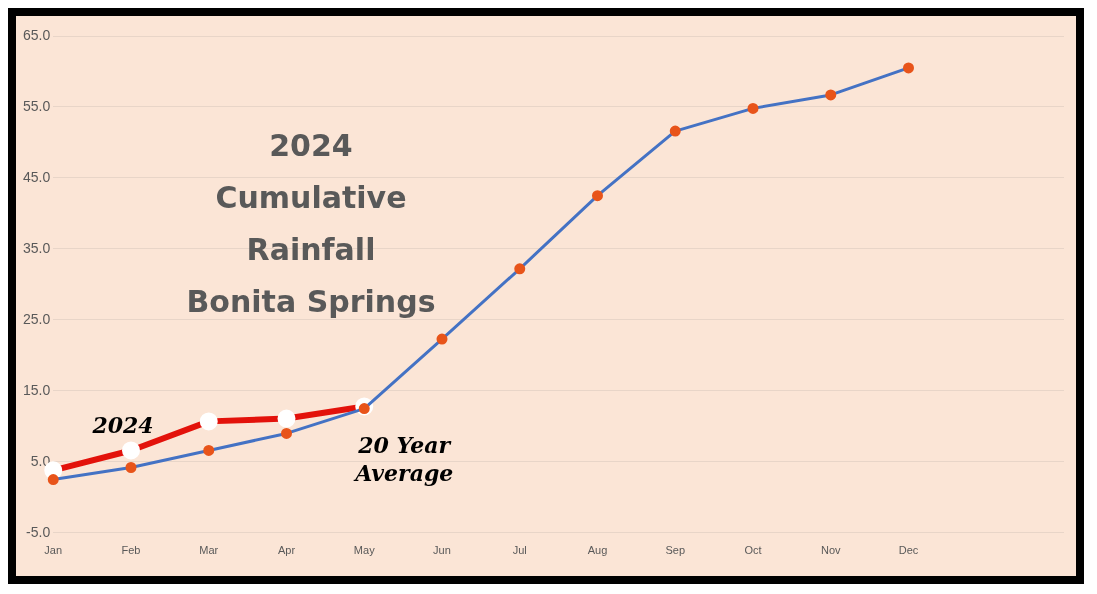 This screenshot has width=1097, height=594. Describe the element at coordinates (37, 34) in the screenshot. I see `y-tick-label: 65.0` at that location.